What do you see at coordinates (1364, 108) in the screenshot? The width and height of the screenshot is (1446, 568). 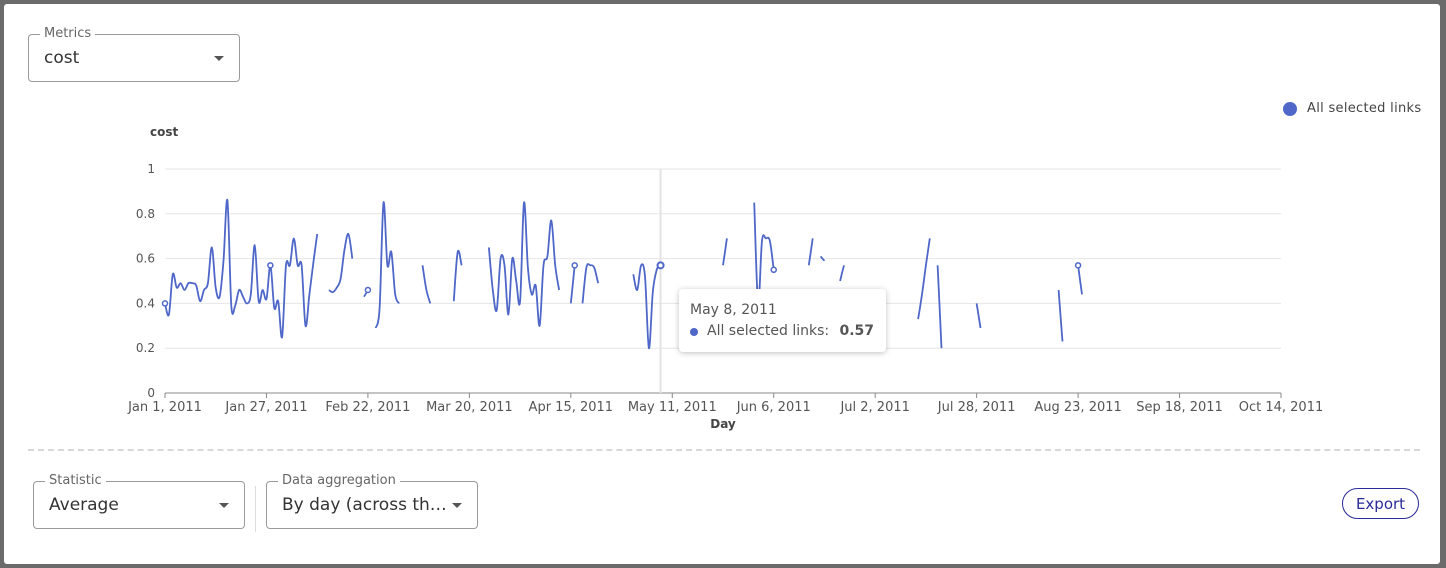 I see `legend-label: All selected links` at bounding box center [1364, 108].